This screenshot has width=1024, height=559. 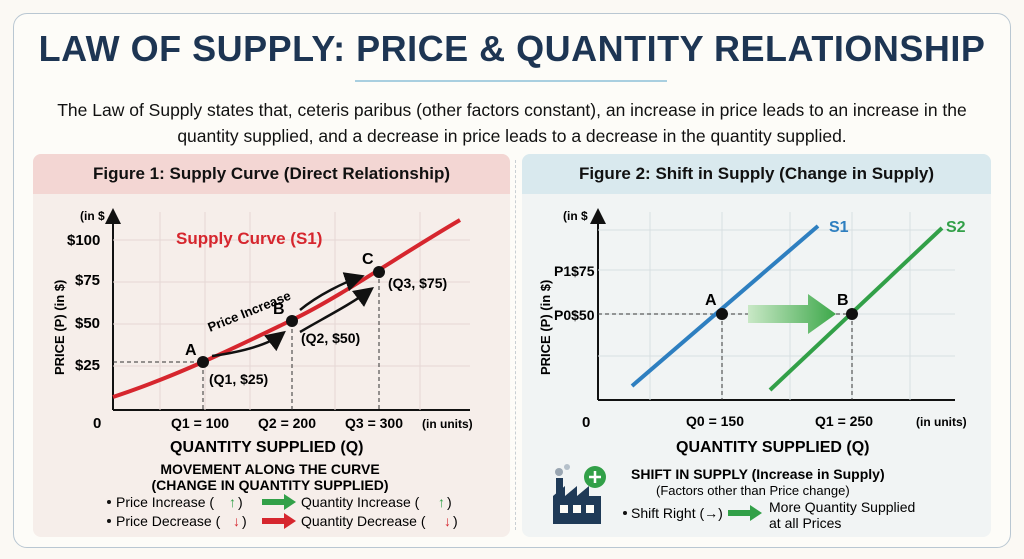 I want to click on movement-row2-left: Price Decrease (, so click(x=168, y=521).